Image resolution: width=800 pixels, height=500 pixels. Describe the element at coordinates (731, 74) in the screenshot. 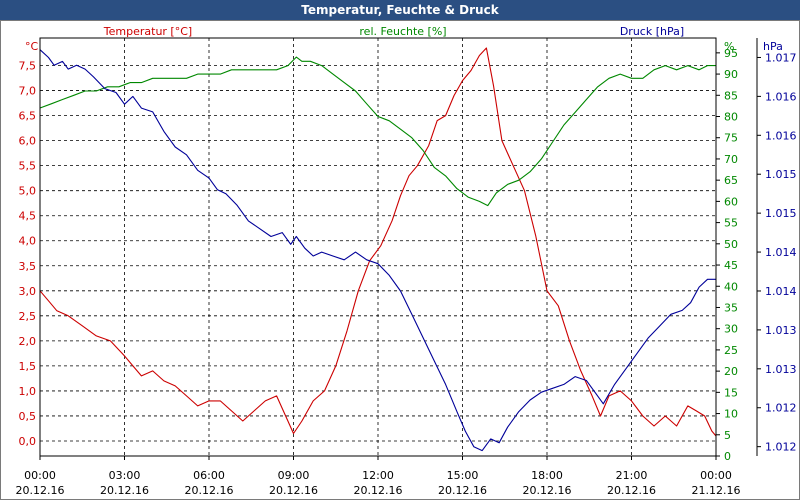

I see `humidity-tick-label: 90` at that location.